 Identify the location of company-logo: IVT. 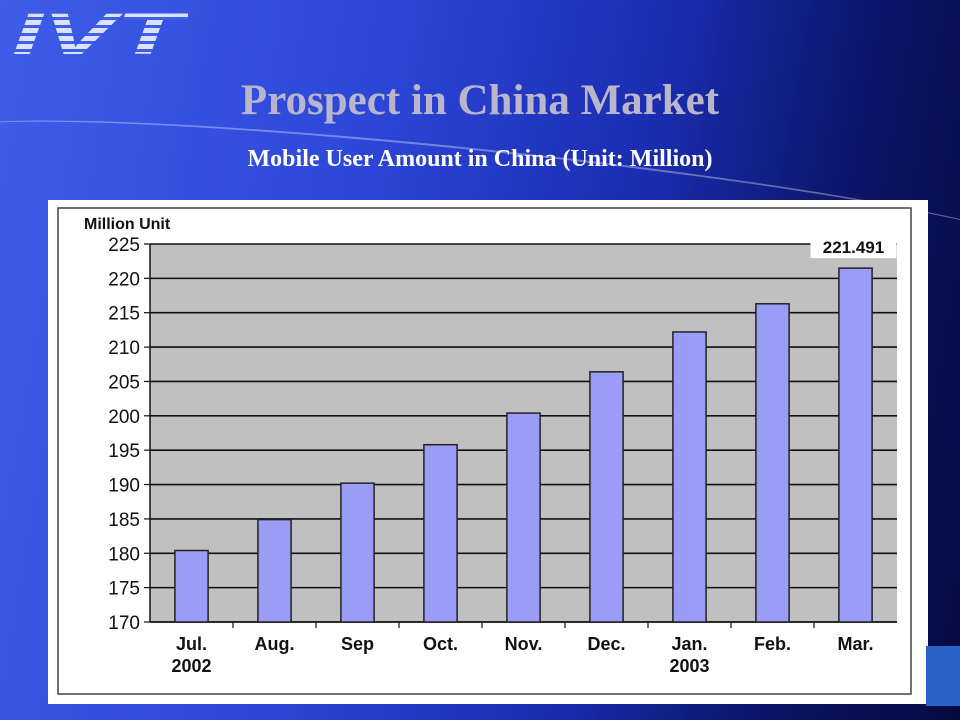
(100, 32).